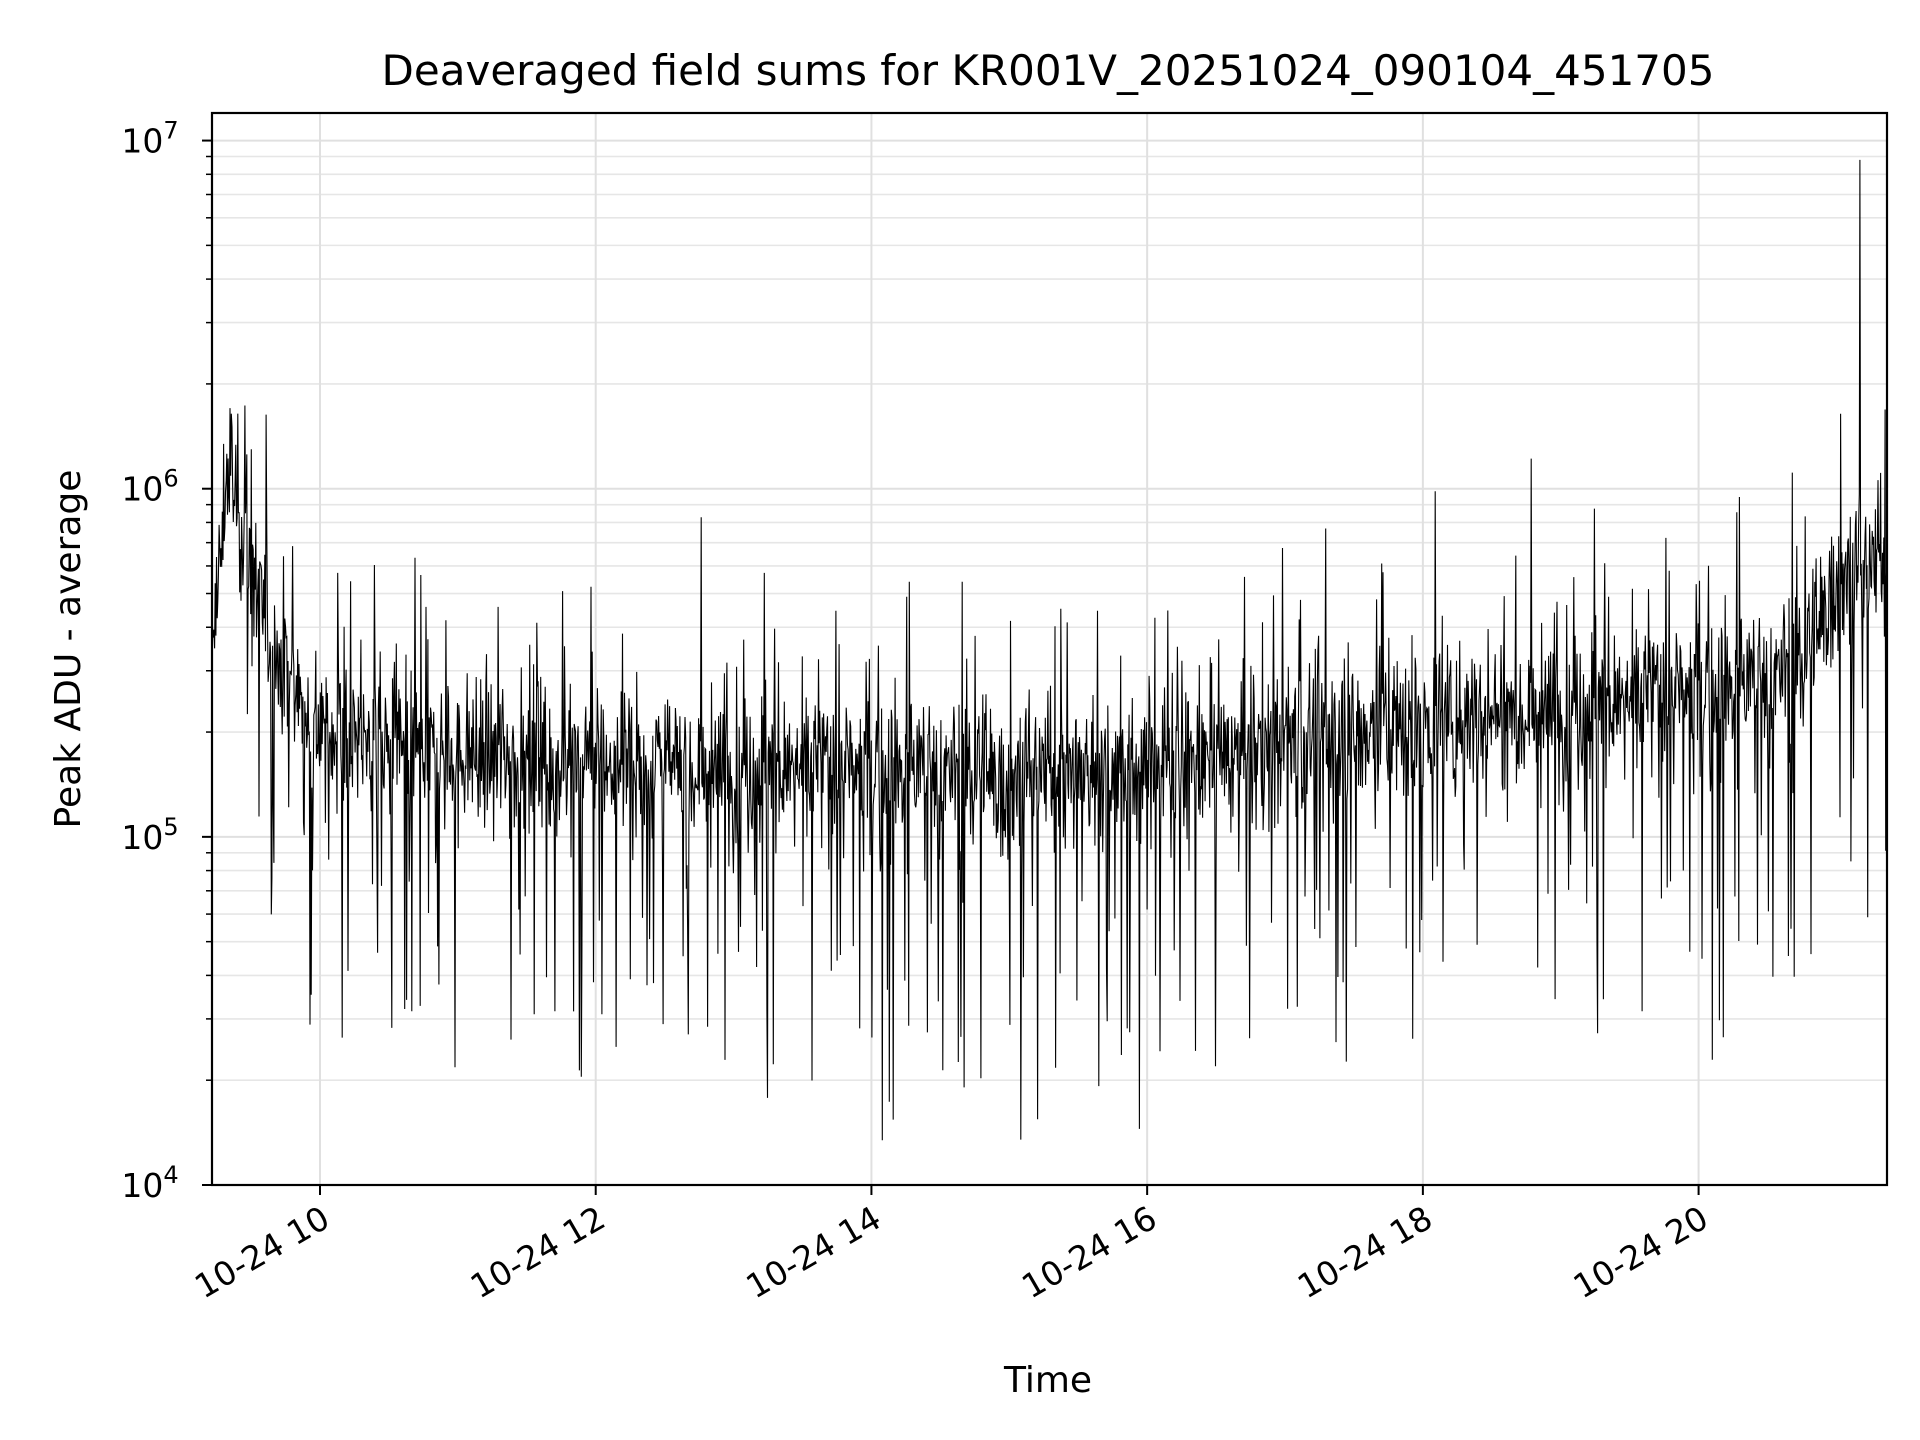 Image resolution: width=1920 pixels, height=1440 pixels. What do you see at coordinates (149, 1183) in the screenshot?
I see `y-tick-label: 10⁴` at bounding box center [149, 1183].